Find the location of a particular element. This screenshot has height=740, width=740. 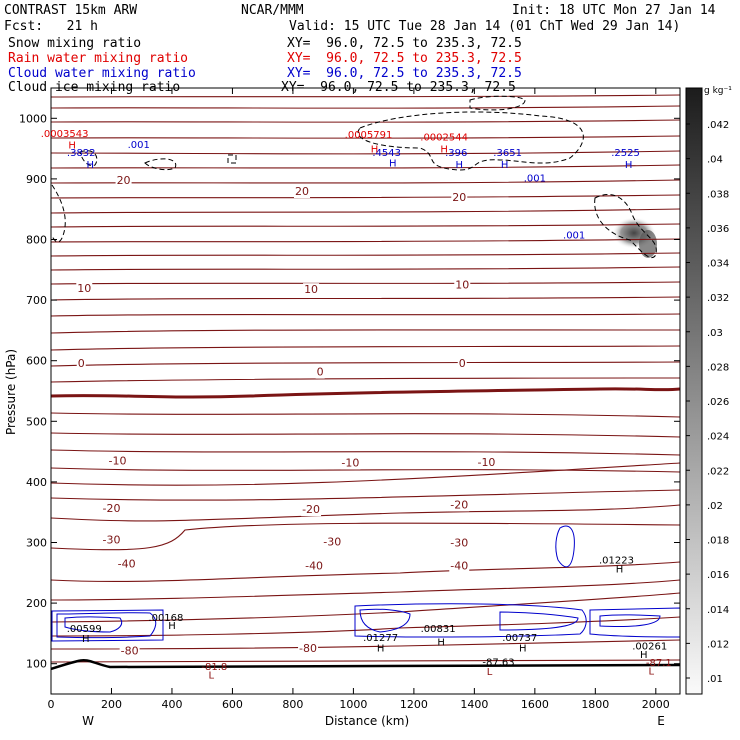

y-tick-label: 700 is located at coordinates (36, 300).